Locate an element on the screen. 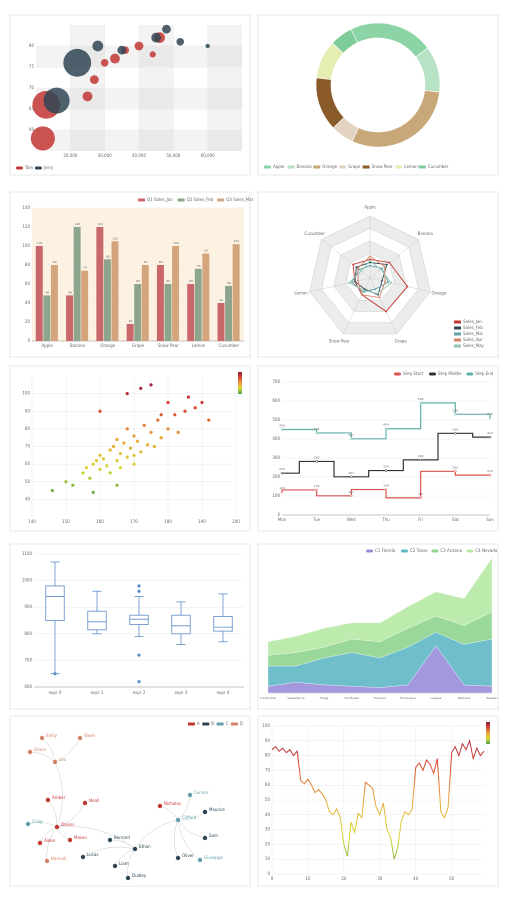  y-tick-label: 1100 is located at coordinates (27, 553).